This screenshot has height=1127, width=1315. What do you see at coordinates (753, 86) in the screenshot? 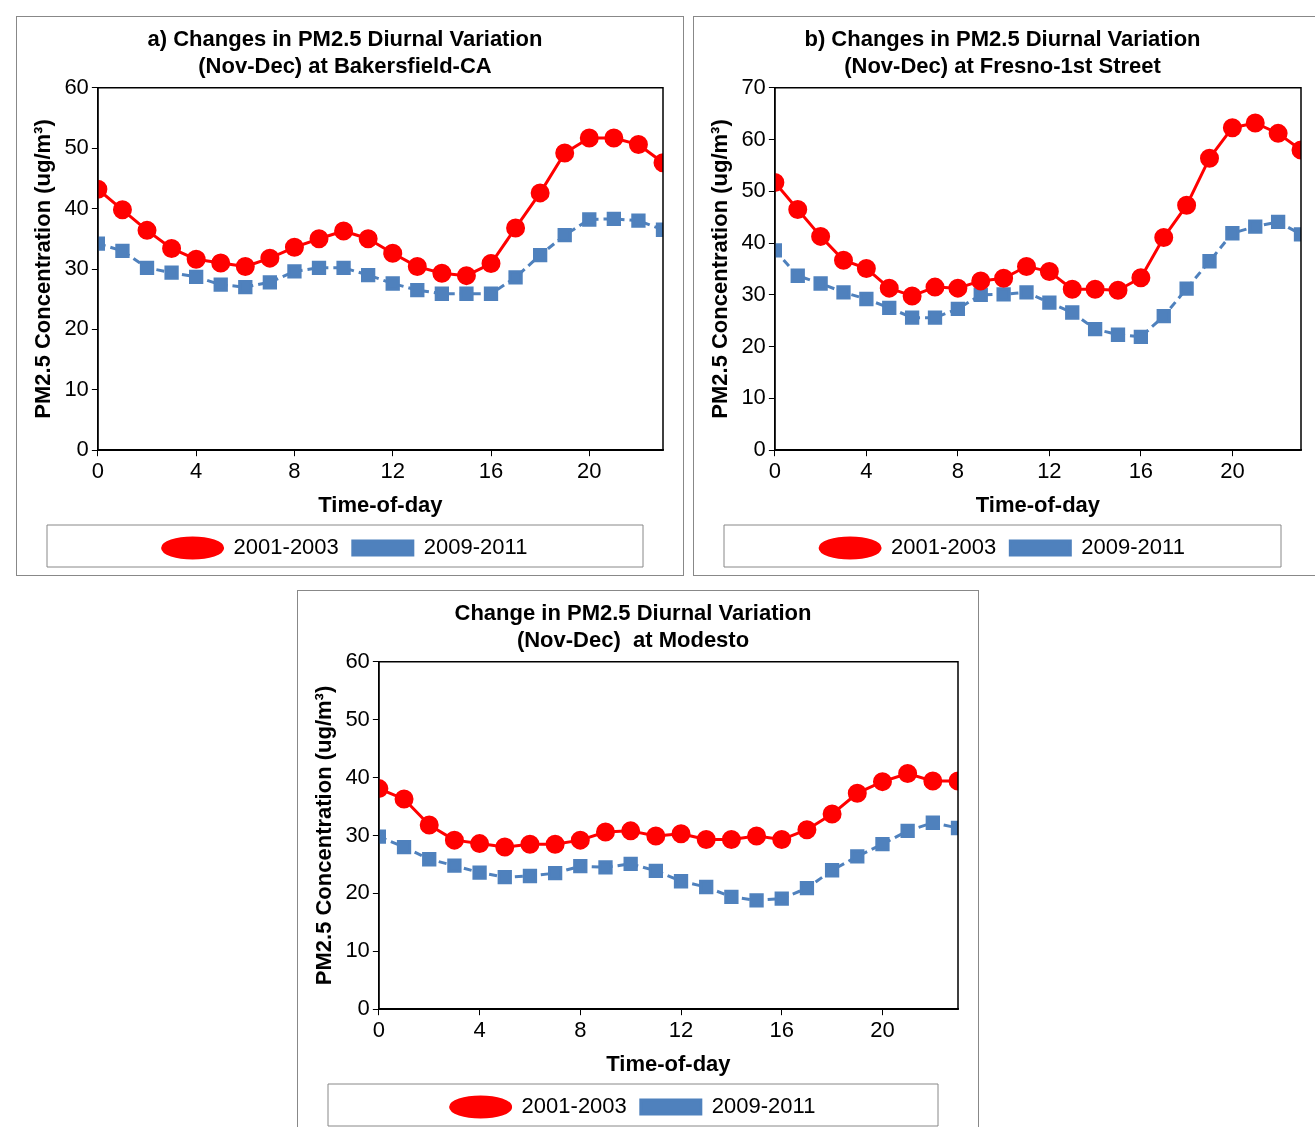
I see `y-tick-label: 70` at bounding box center [753, 86].